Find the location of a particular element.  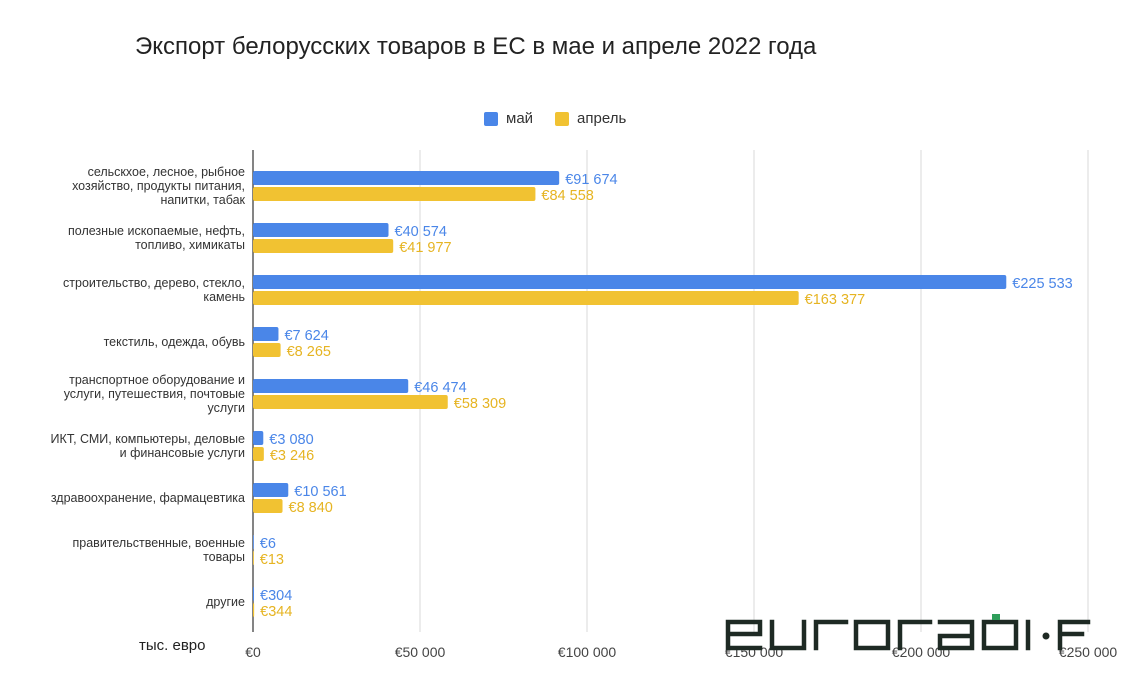

data-label-april: €344 is located at coordinates (276, 612).